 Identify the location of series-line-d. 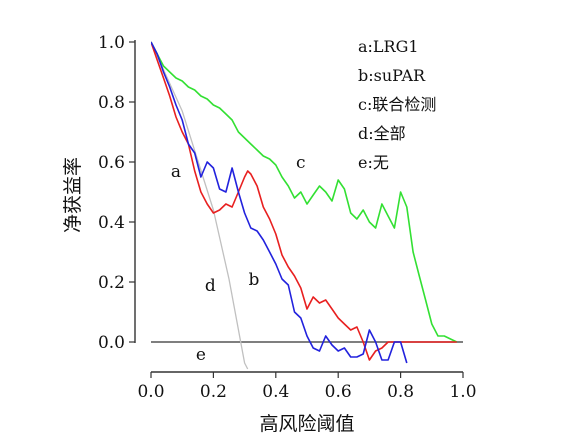
(200, 205).